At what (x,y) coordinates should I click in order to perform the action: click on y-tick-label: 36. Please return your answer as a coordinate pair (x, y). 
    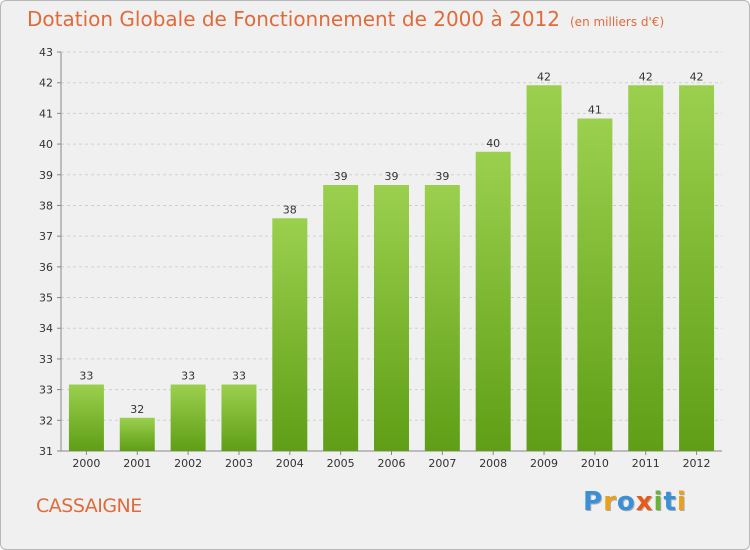
    Looking at the image, I should click on (46, 267).